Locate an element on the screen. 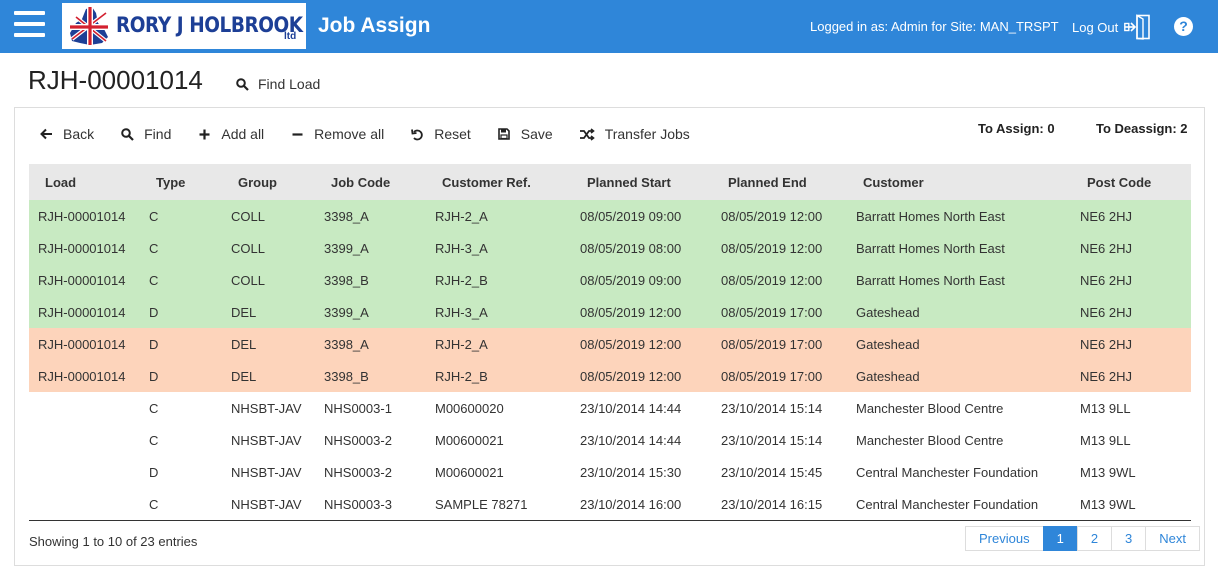 This screenshot has height=574, width=1218. page-button-2: 2 is located at coordinates (1094, 538).